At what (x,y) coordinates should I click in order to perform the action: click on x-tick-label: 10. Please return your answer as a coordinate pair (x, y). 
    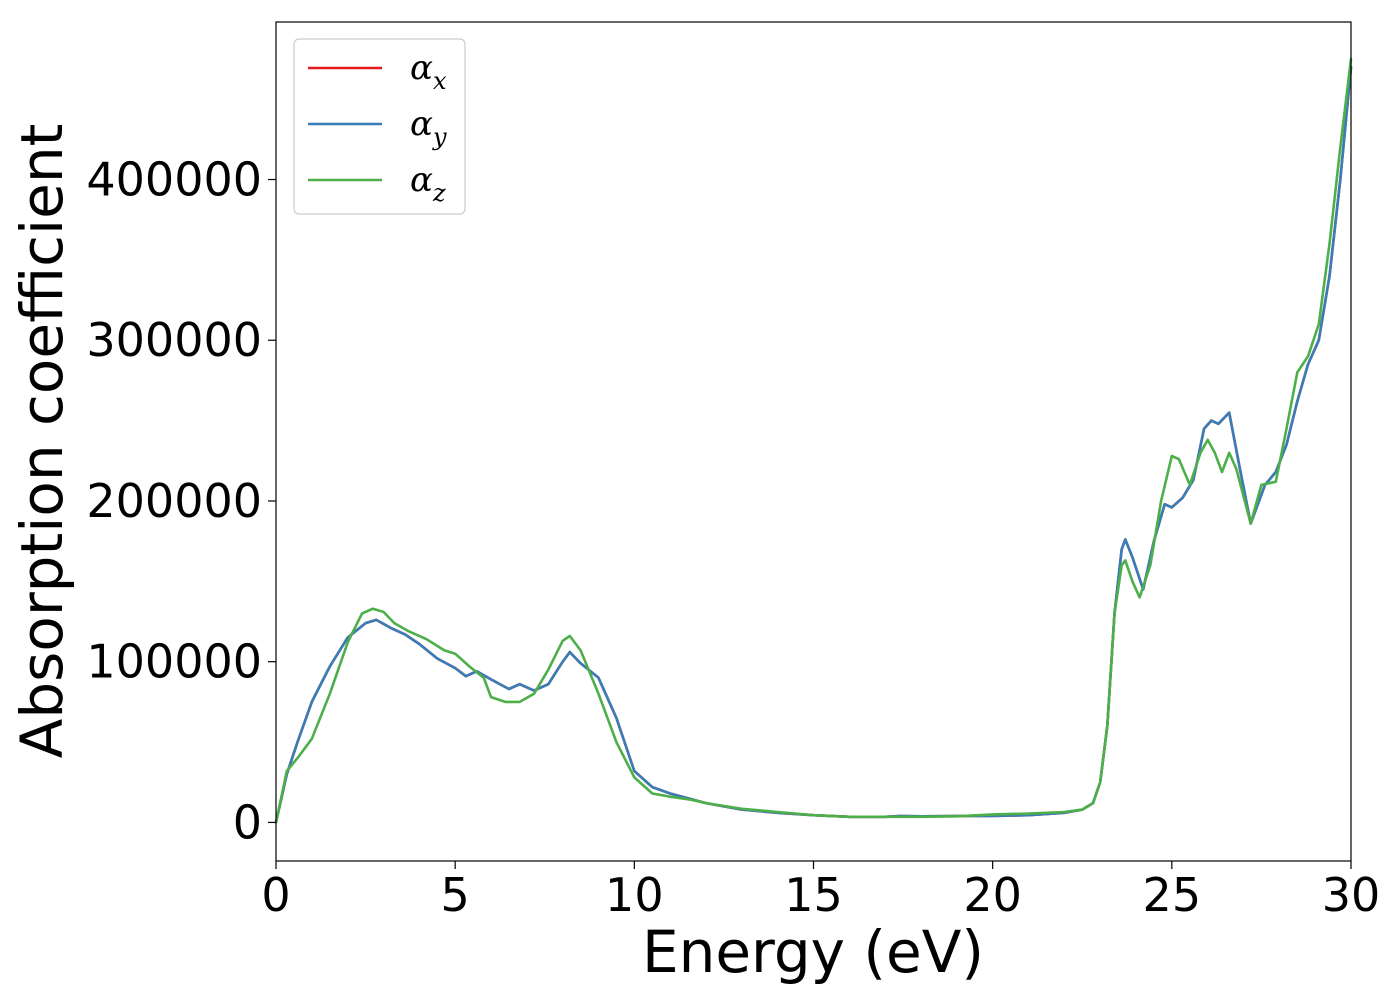
    Looking at the image, I should click on (634, 895).